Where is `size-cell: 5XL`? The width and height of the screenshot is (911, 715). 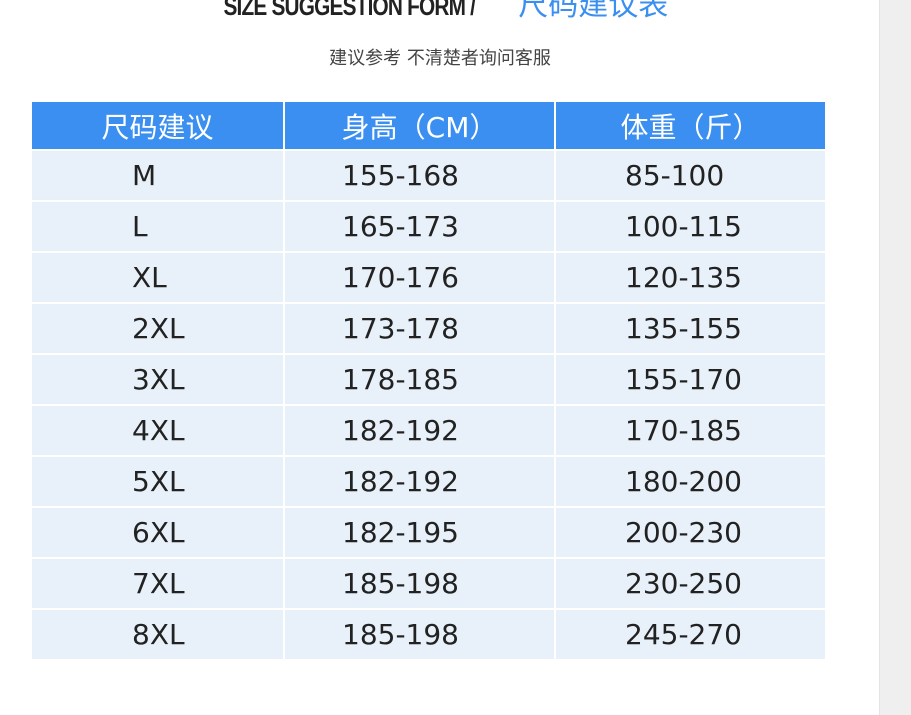 size-cell: 5XL is located at coordinates (157, 481).